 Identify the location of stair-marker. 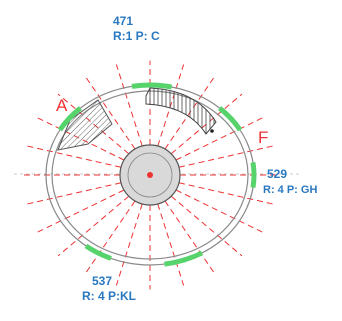
(212, 131).